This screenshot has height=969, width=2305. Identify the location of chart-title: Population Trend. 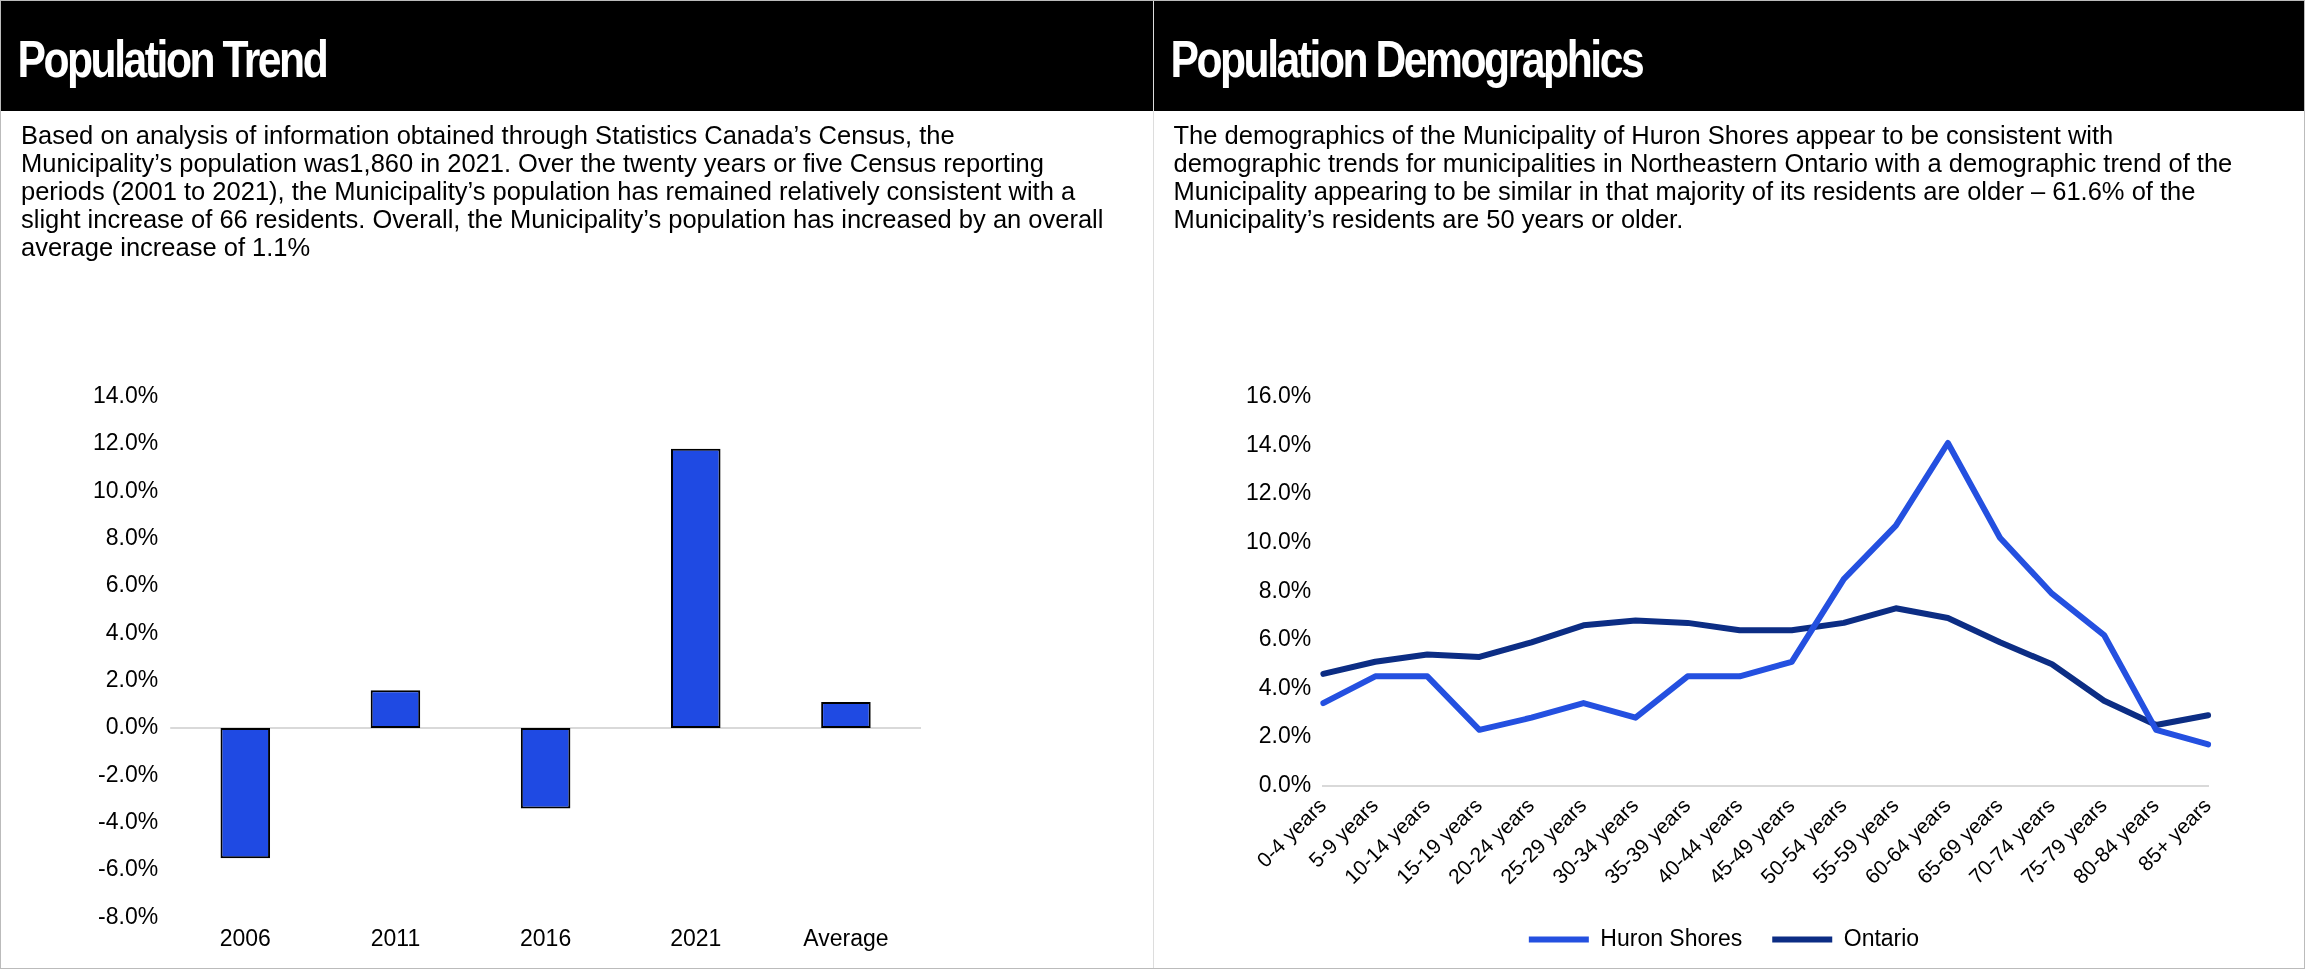
(172, 59).